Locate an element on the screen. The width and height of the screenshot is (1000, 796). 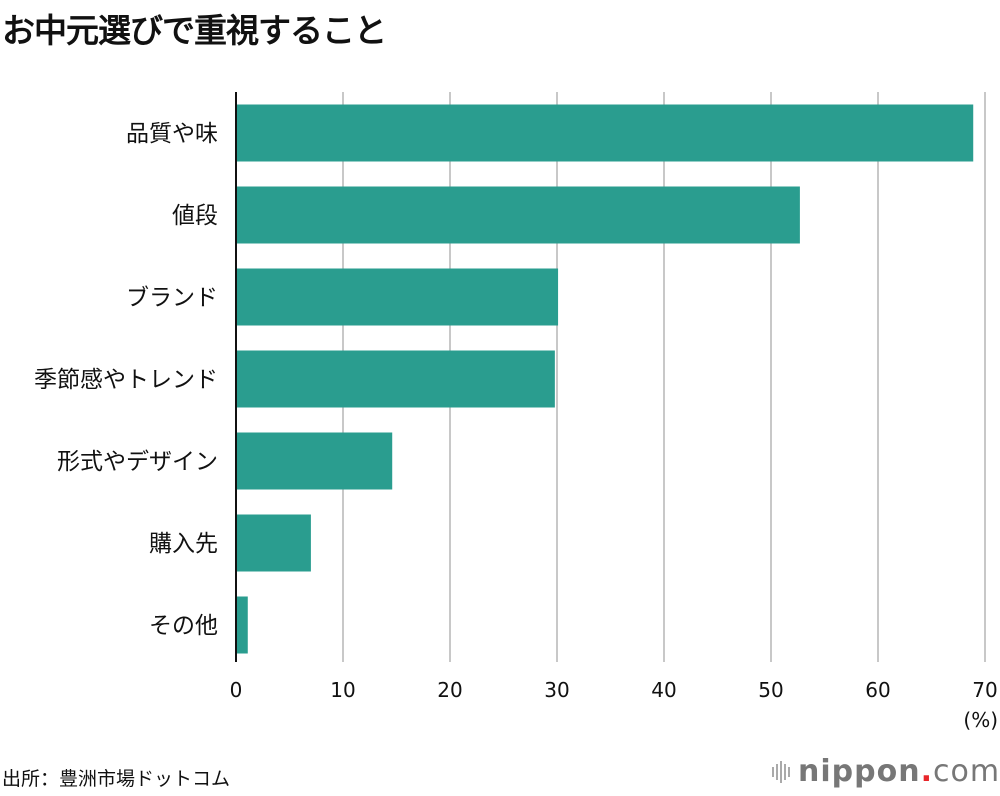
source-note: 出所：豊洲市場ドットコム is located at coordinates (116, 779).